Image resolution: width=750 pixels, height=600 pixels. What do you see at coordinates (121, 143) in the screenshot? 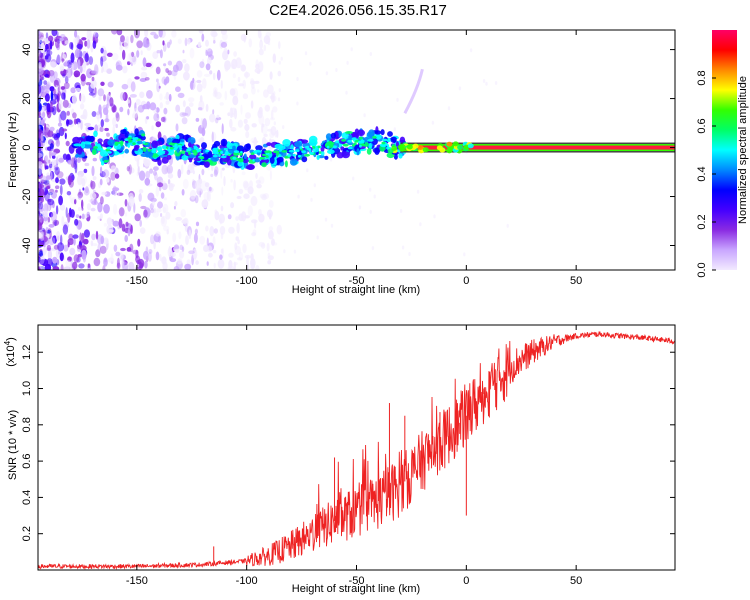
I see `ridge-core` at bounding box center [121, 143].